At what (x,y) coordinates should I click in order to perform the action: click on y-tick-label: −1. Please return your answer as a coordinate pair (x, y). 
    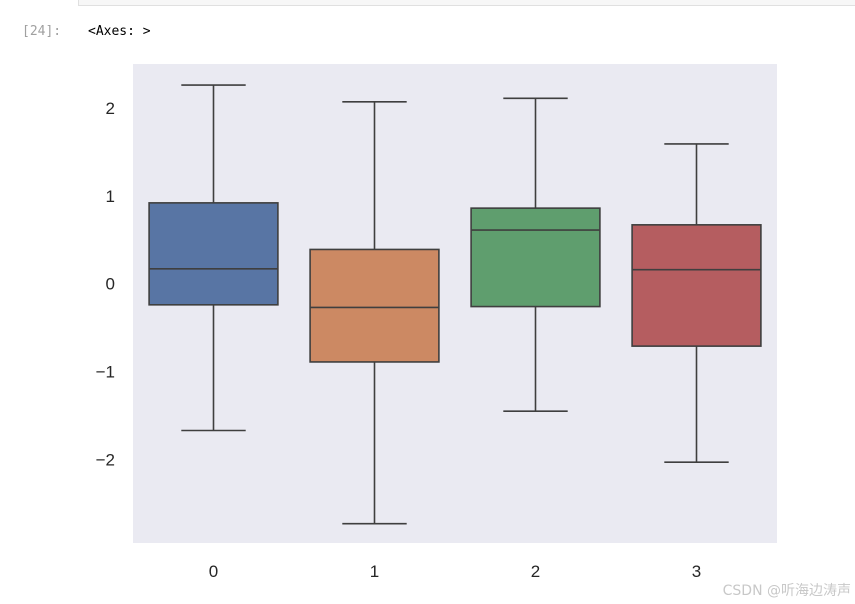
    Looking at the image, I should click on (105, 372).